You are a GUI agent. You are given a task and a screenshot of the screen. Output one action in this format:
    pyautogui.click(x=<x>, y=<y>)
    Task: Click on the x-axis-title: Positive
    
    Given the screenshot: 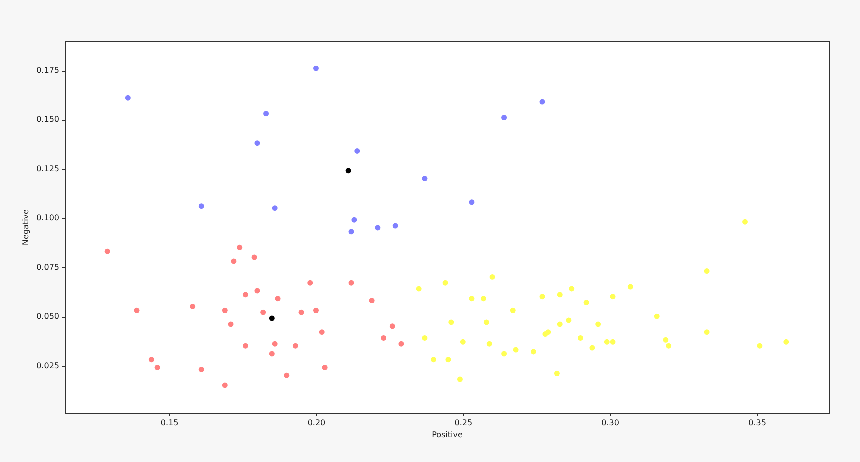 What is the action you would take?
    pyautogui.click(x=447, y=435)
    